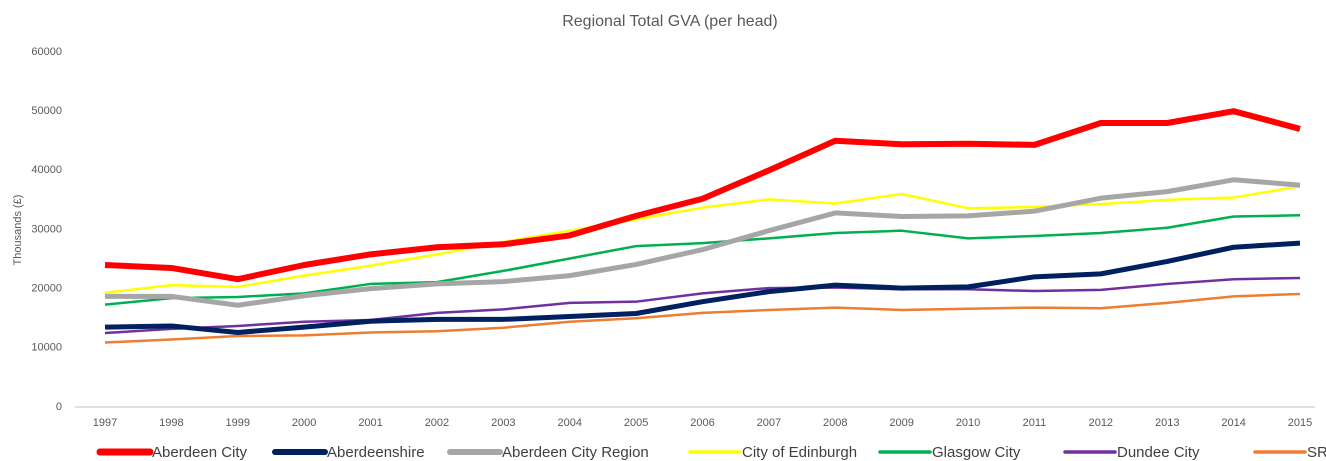  What do you see at coordinates (46, 348) in the screenshot?
I see `y-tick-label: 10000` at bounding box center [46, 348].